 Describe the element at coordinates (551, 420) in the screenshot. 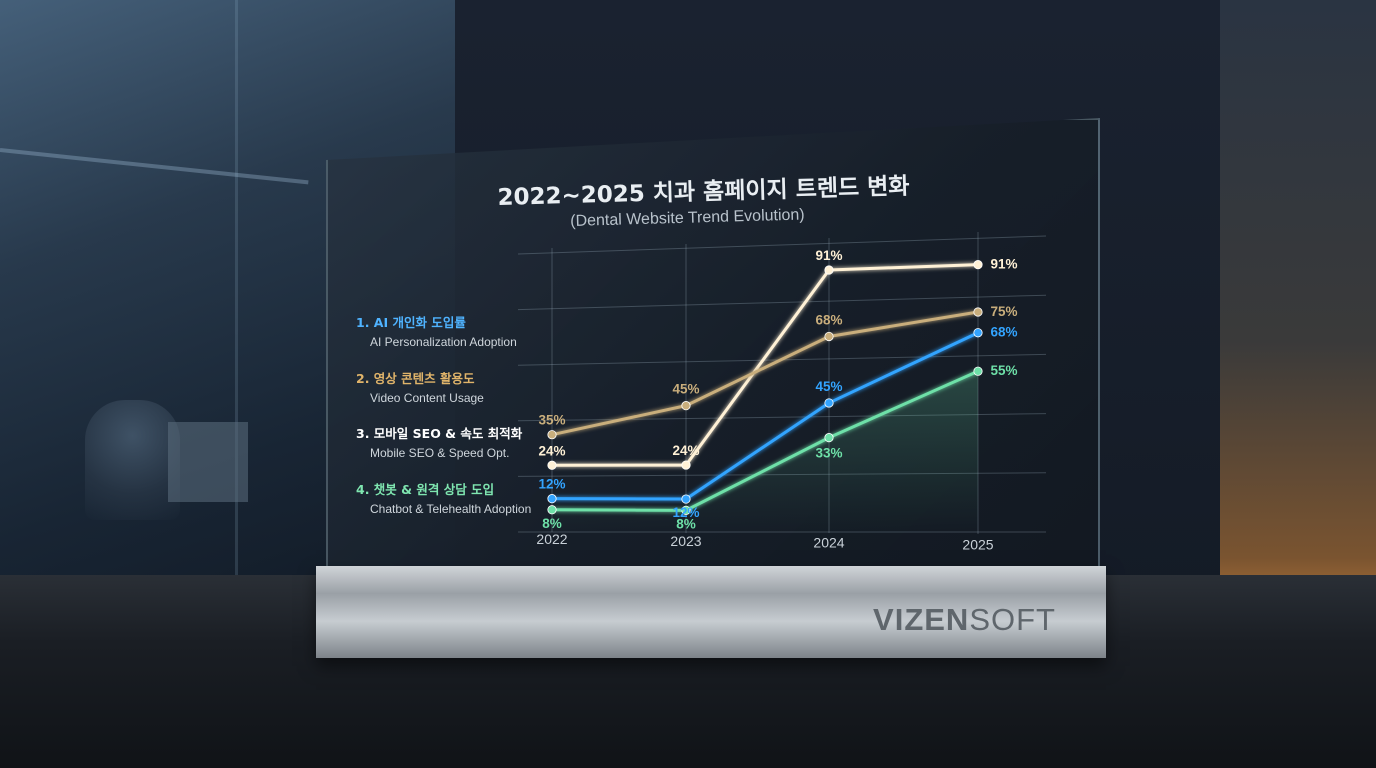

I see `data-label: 35%` at that location.